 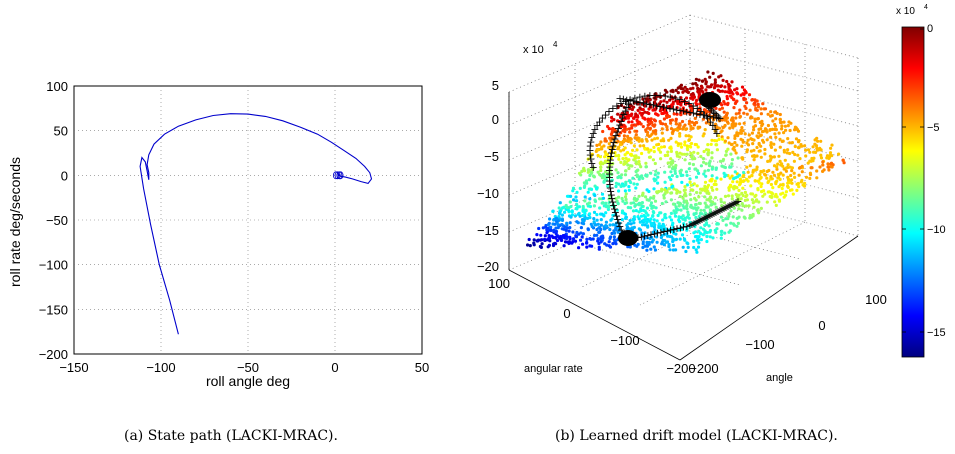 I want to click on colorbar-exponent-power: 4, so click(x=926, y=7).